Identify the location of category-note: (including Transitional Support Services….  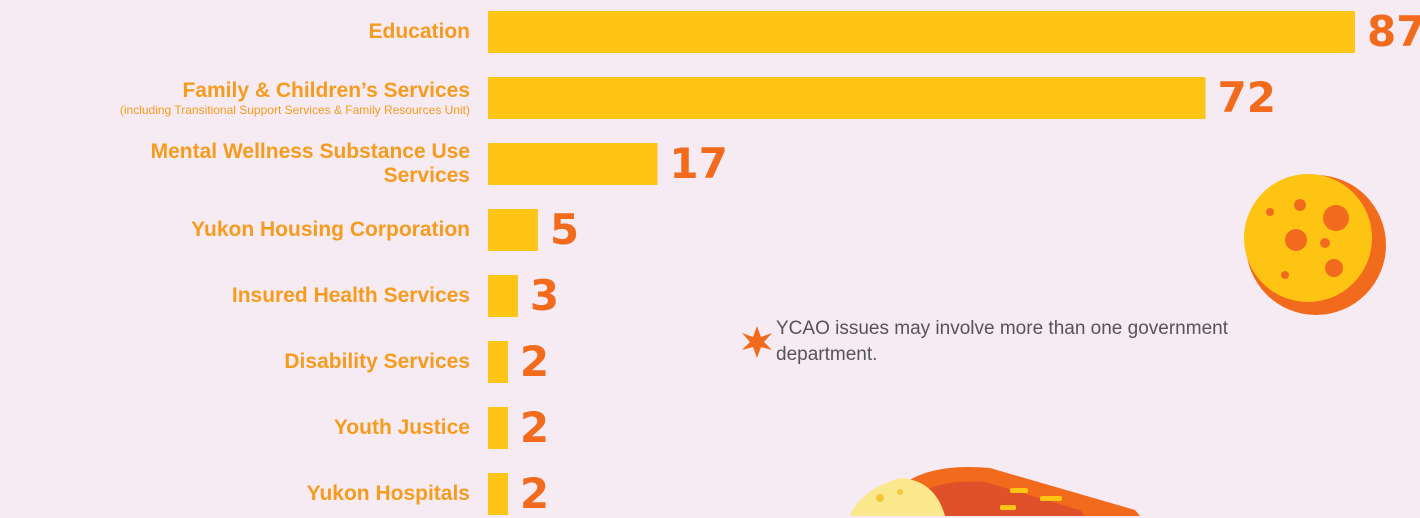
(294, 110).